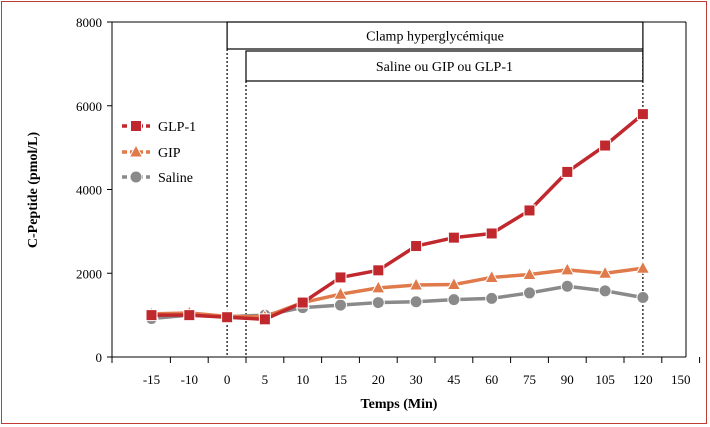 The width and height of the screenshot is (710, 427). Describe the element at coordinates (175, 178) in the screenshot. I see `legend-label-saline: Saline` at that location.